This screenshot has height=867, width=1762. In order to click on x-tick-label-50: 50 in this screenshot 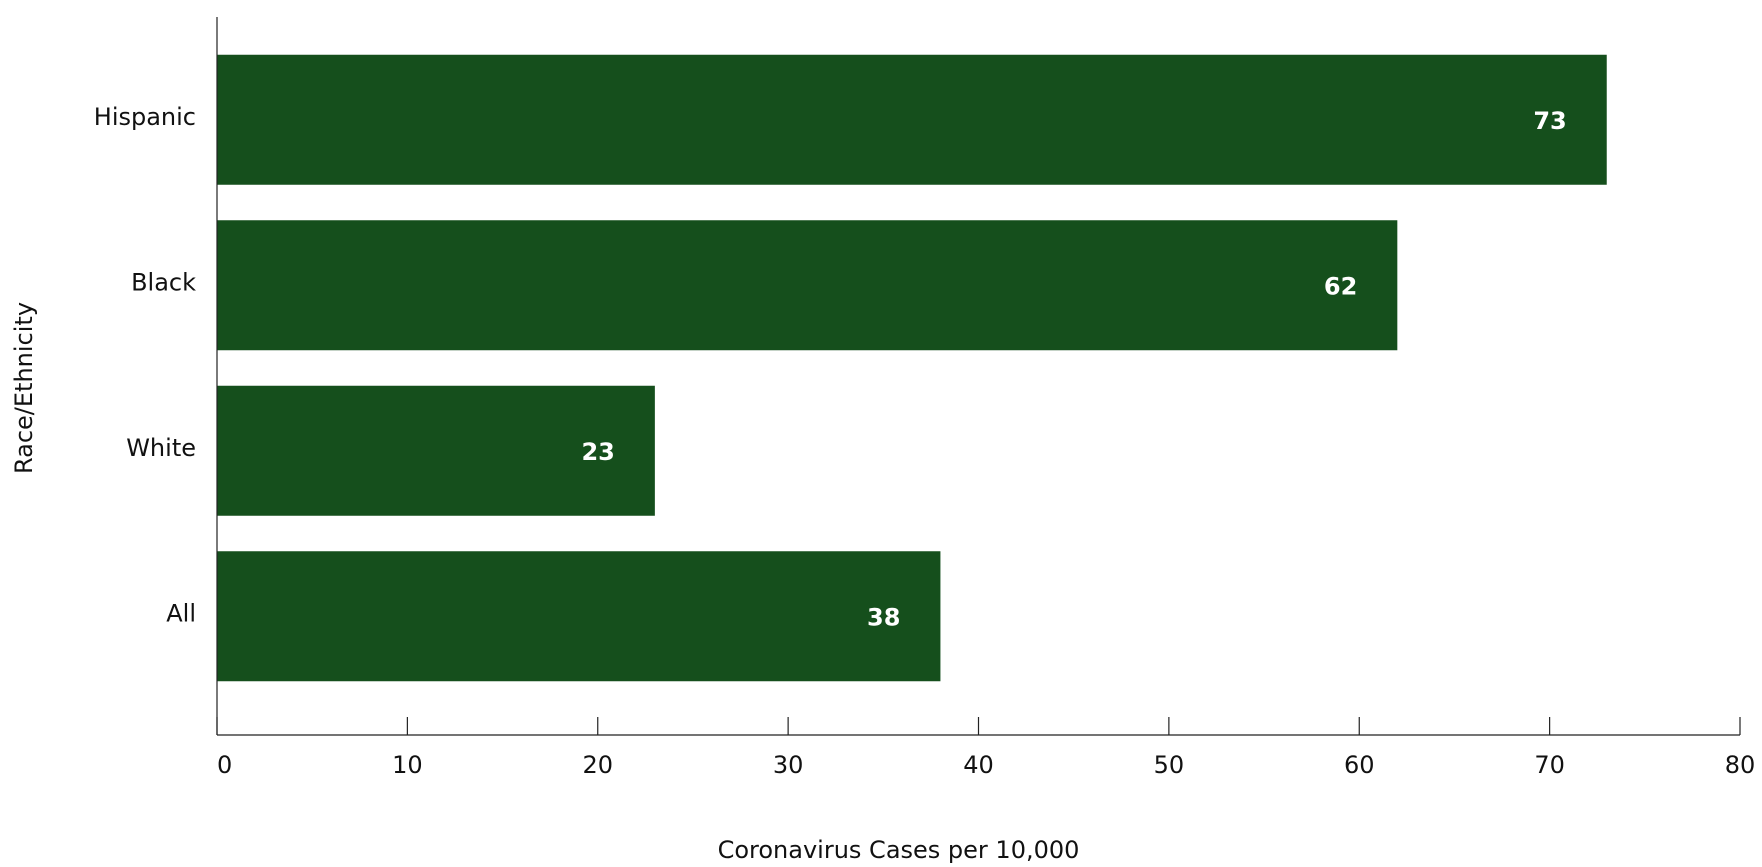, I will do `click(1169, 765)`.